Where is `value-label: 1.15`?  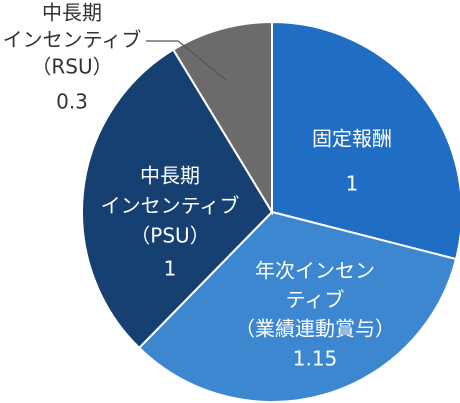 value-label: 1.15 is located at coordinates (315, 359).